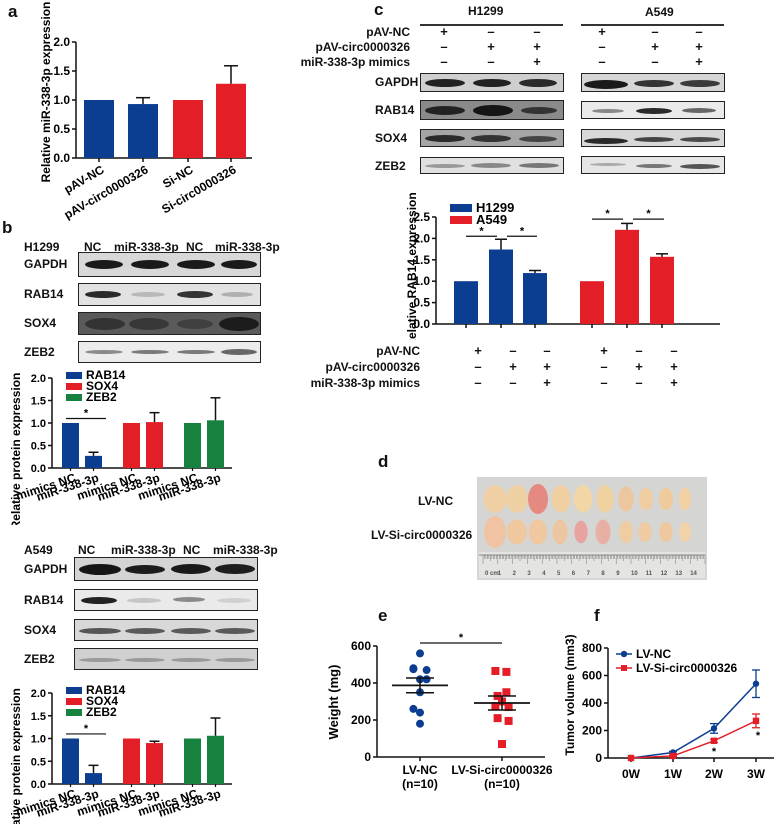 The width and height of the screenshot is (778, 824). Describe the element at coordinates (61, 129) in the screenshot. I see `y-tick-label: 0.5` at that location.